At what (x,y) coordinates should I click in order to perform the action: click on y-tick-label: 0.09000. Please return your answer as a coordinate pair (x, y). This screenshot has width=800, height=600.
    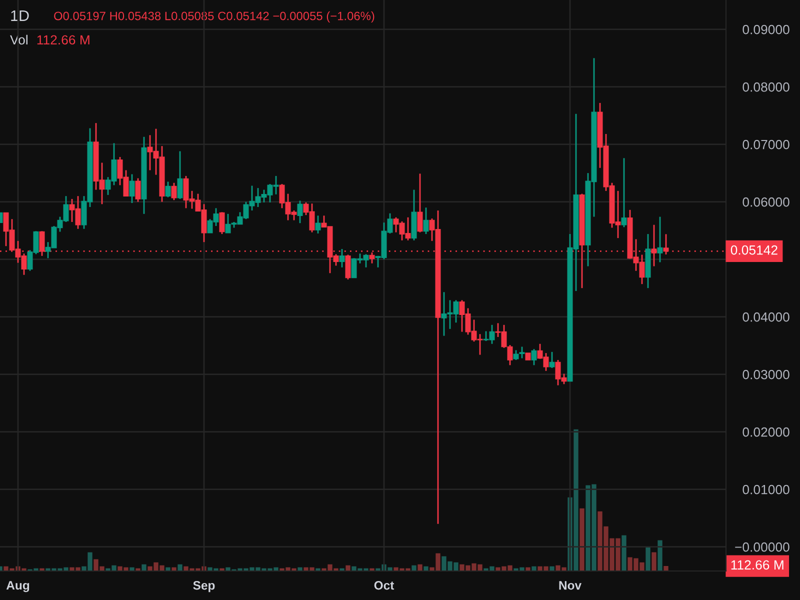
    Looking at the image, I should click on (766, 29).